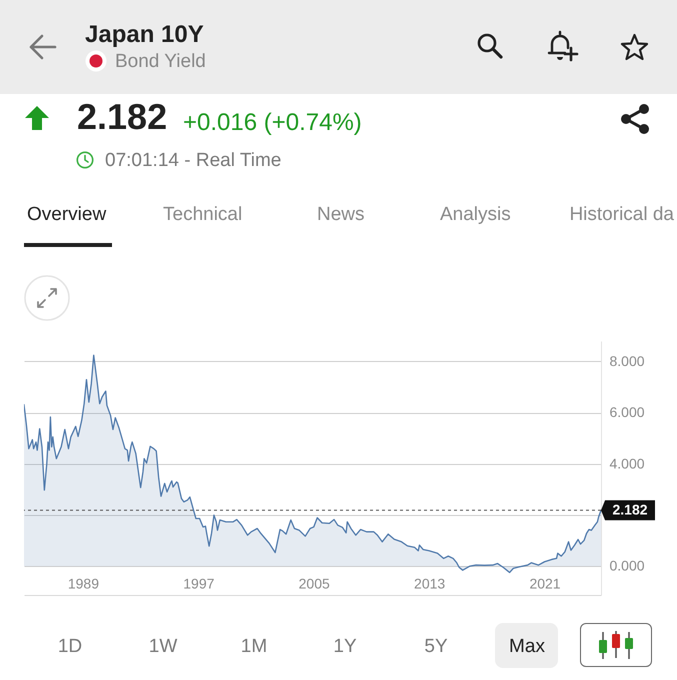  What do you see at coordinates (627, 566) in the screenshot?
I see `y-tick-label: 0.000` at bounding box center [627, 566].